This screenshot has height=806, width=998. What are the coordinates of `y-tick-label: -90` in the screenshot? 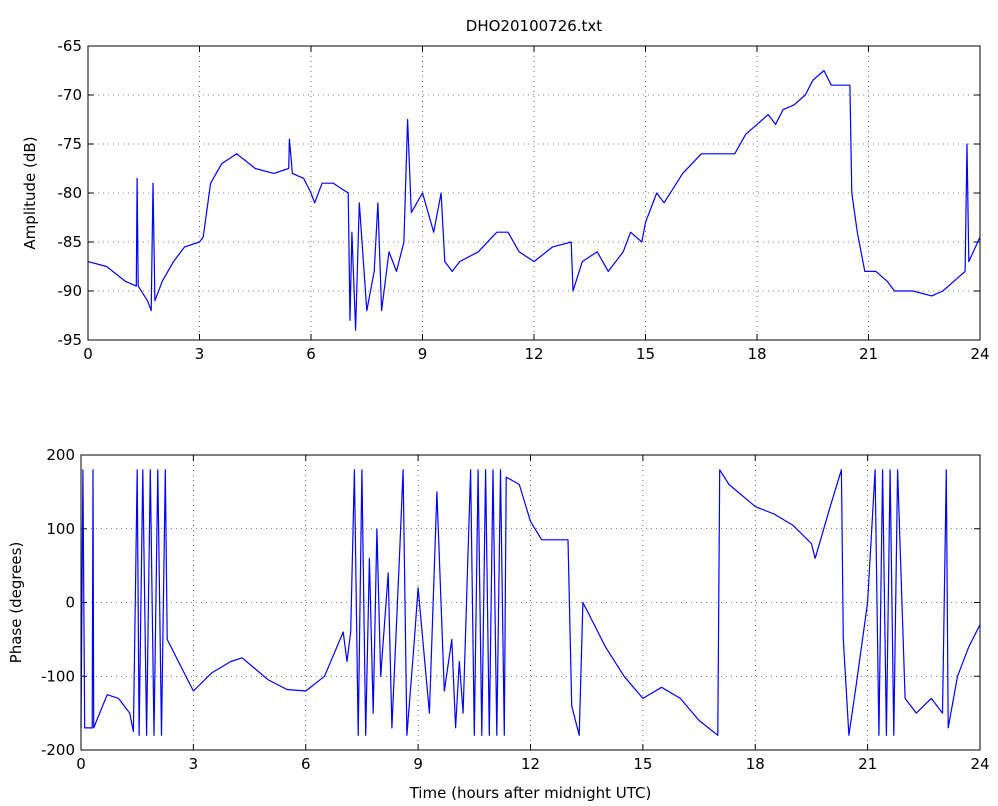 It's located at (70, 291).